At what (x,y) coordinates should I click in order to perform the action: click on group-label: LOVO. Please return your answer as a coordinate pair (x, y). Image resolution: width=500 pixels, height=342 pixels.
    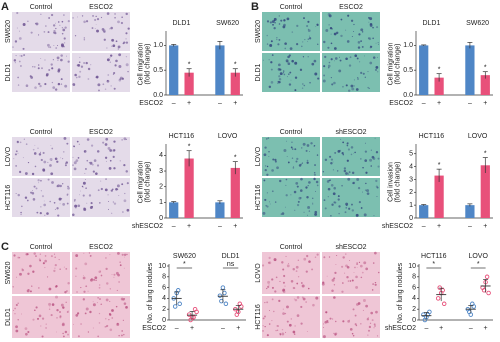
    Looking at the image, I should click on (478, 136).